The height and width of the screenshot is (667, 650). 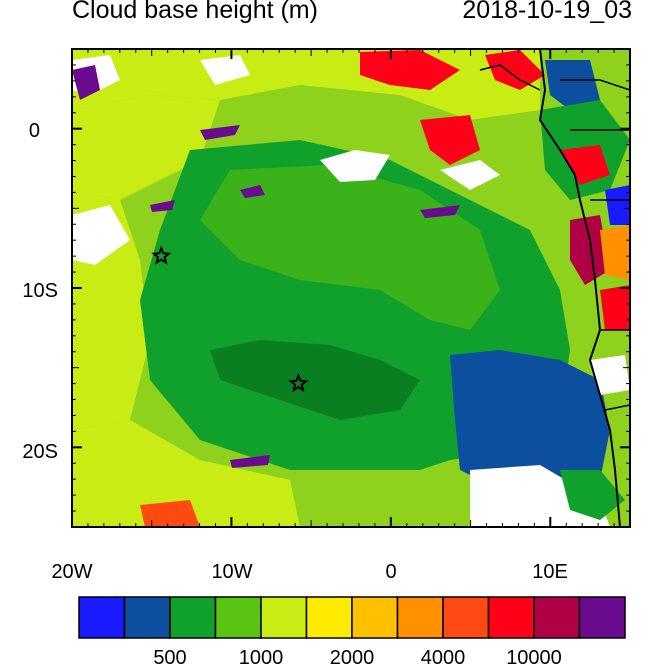 What do you see at coordinates (230, 319) in the screenshot?
I see `station-markers` at bounding box center [230, 319].